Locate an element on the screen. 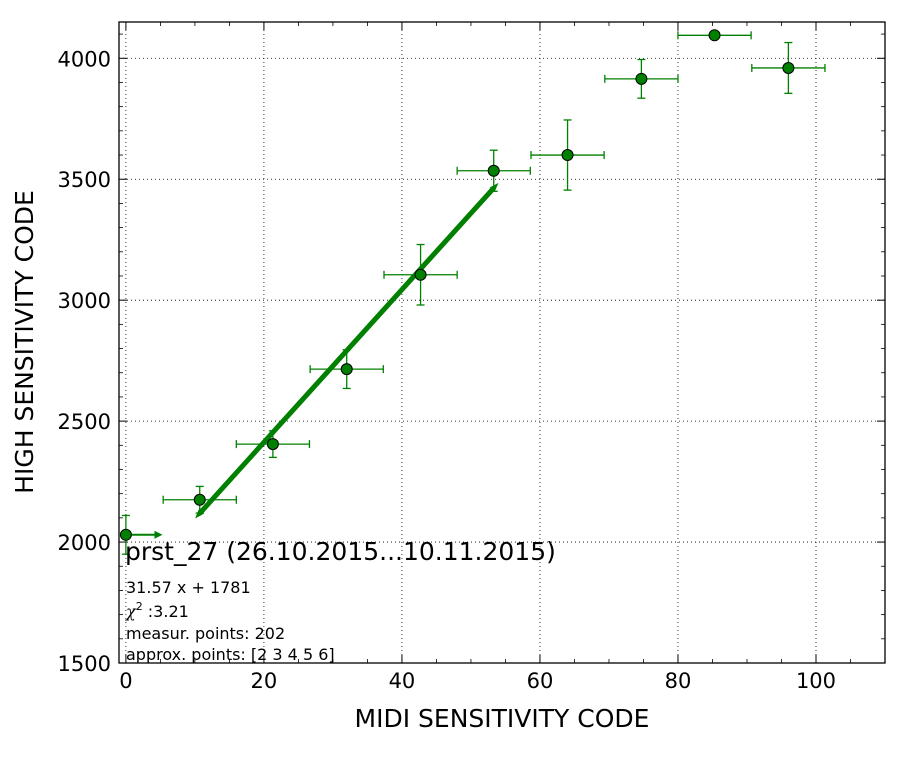 The width and height of the screenshot is (912, 762). chi2-value: :3.21 is located at coordinates (166, 611).